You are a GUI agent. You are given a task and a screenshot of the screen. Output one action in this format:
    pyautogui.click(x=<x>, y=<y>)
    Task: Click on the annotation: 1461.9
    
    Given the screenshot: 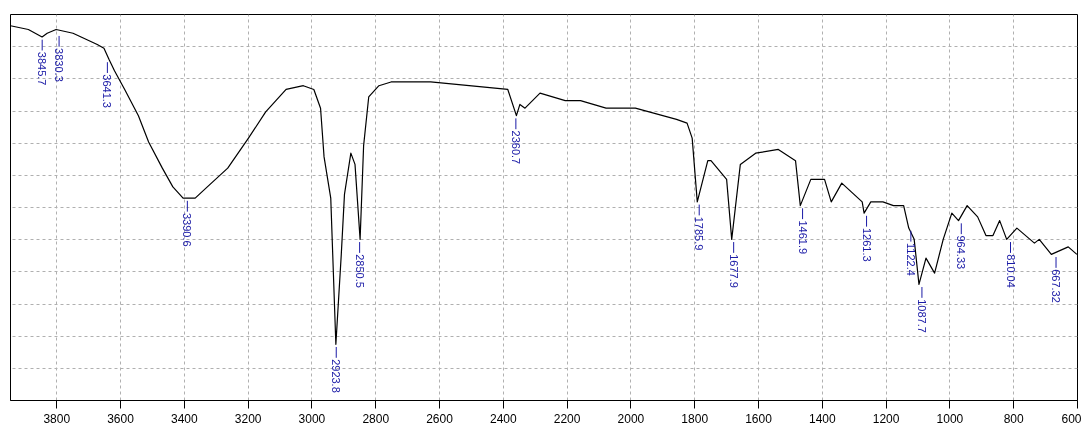 What is the action you would take?
    pyautogui.click(x=802, y=237)
    